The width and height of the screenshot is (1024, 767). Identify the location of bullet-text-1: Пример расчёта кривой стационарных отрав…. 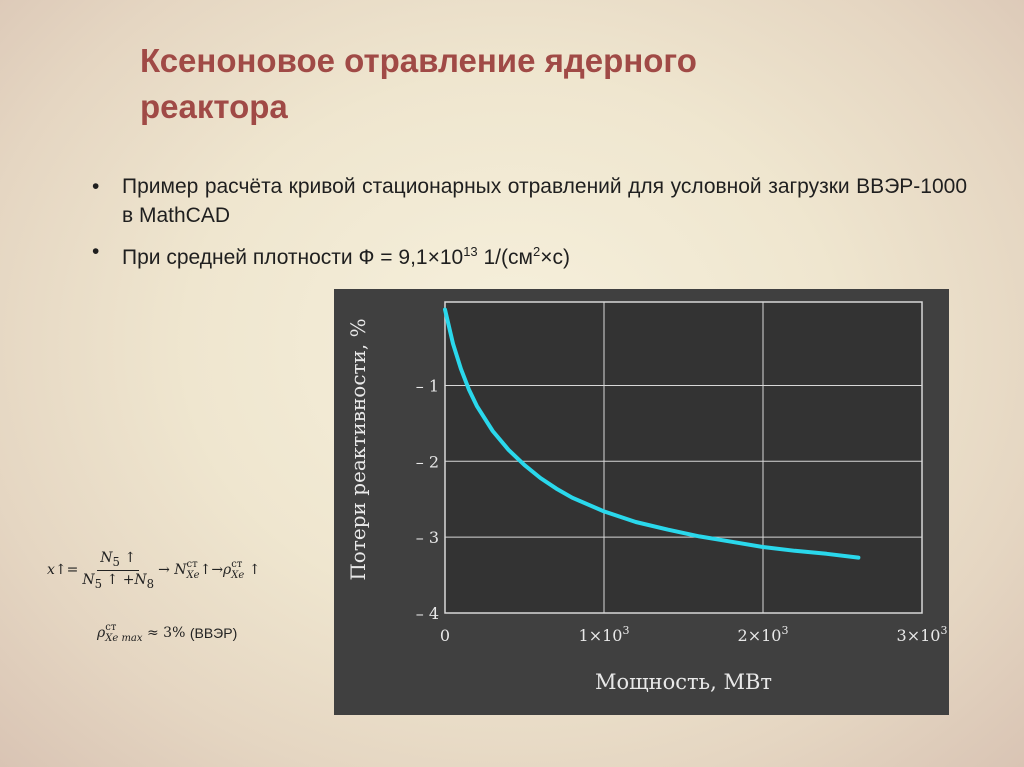
(544, 201).